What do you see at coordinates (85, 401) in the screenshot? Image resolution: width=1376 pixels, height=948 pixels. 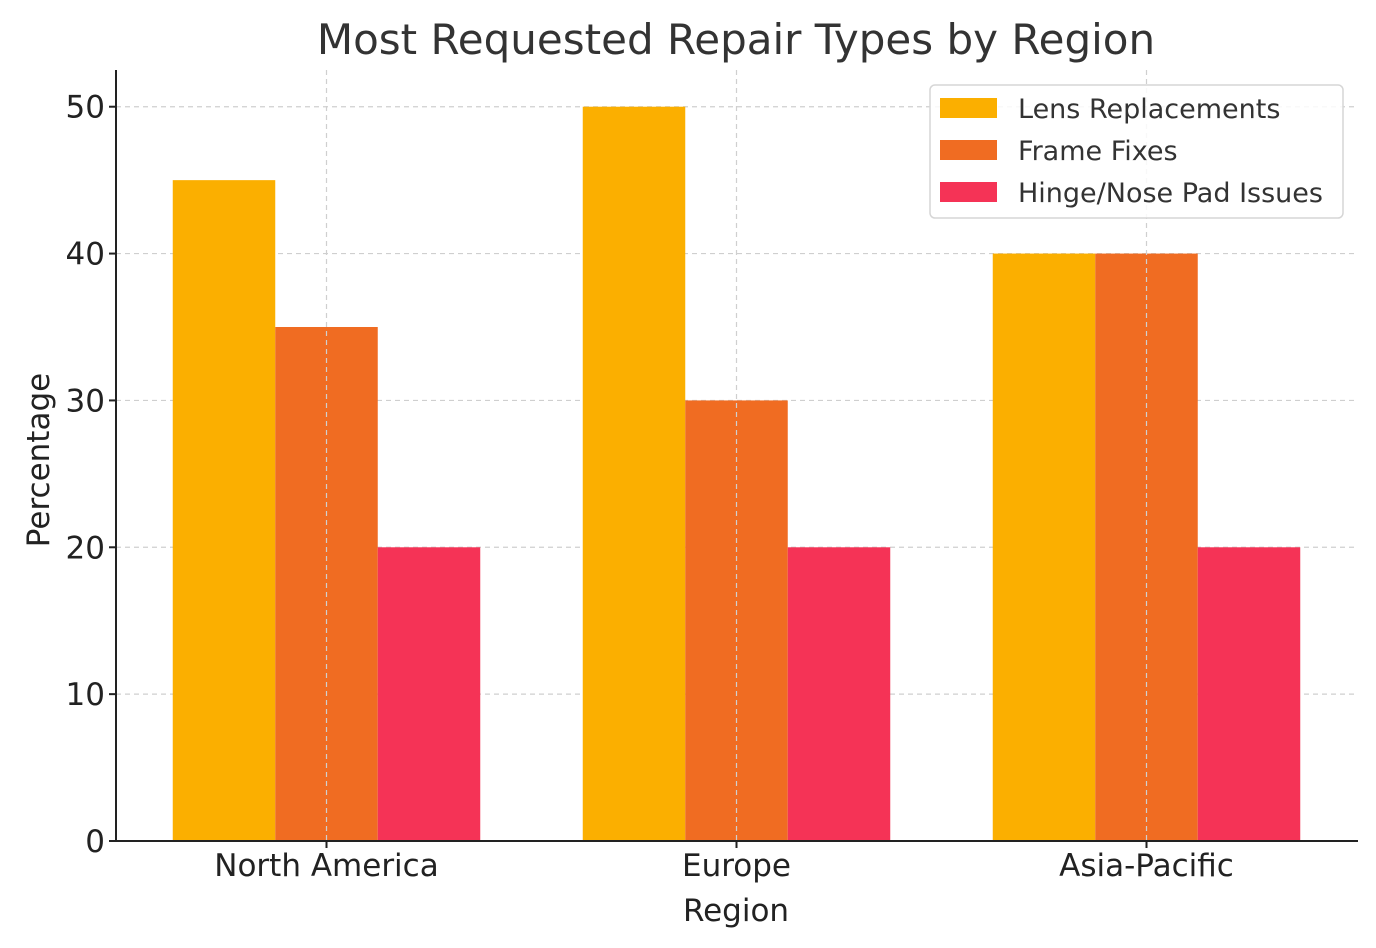 I see `y-tick-label: 30` at bounding box center [85, 401].